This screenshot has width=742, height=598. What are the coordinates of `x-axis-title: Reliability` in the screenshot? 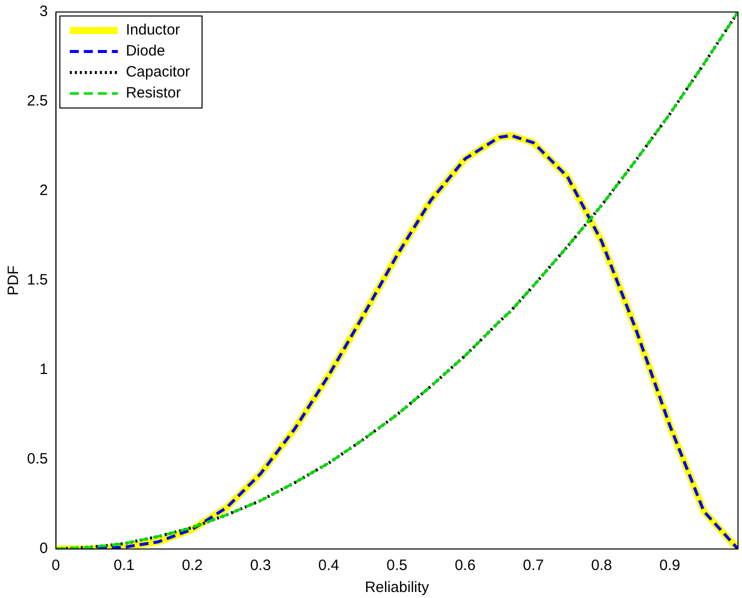 It's located at (397, 587).